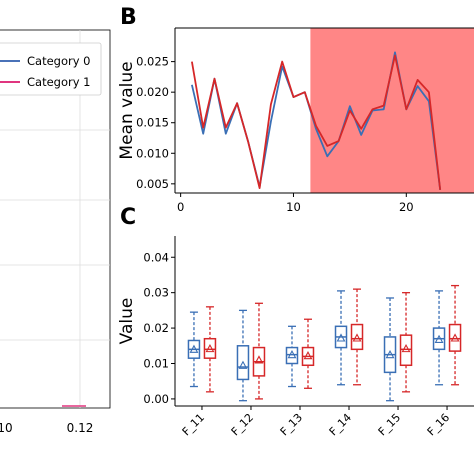 The height and width of the screenshot is (474, 474). What do you see at coordinates (127, 110) in the screenshot?
I see `y-axis-label: Mean value` at bounding box center [127, 110].